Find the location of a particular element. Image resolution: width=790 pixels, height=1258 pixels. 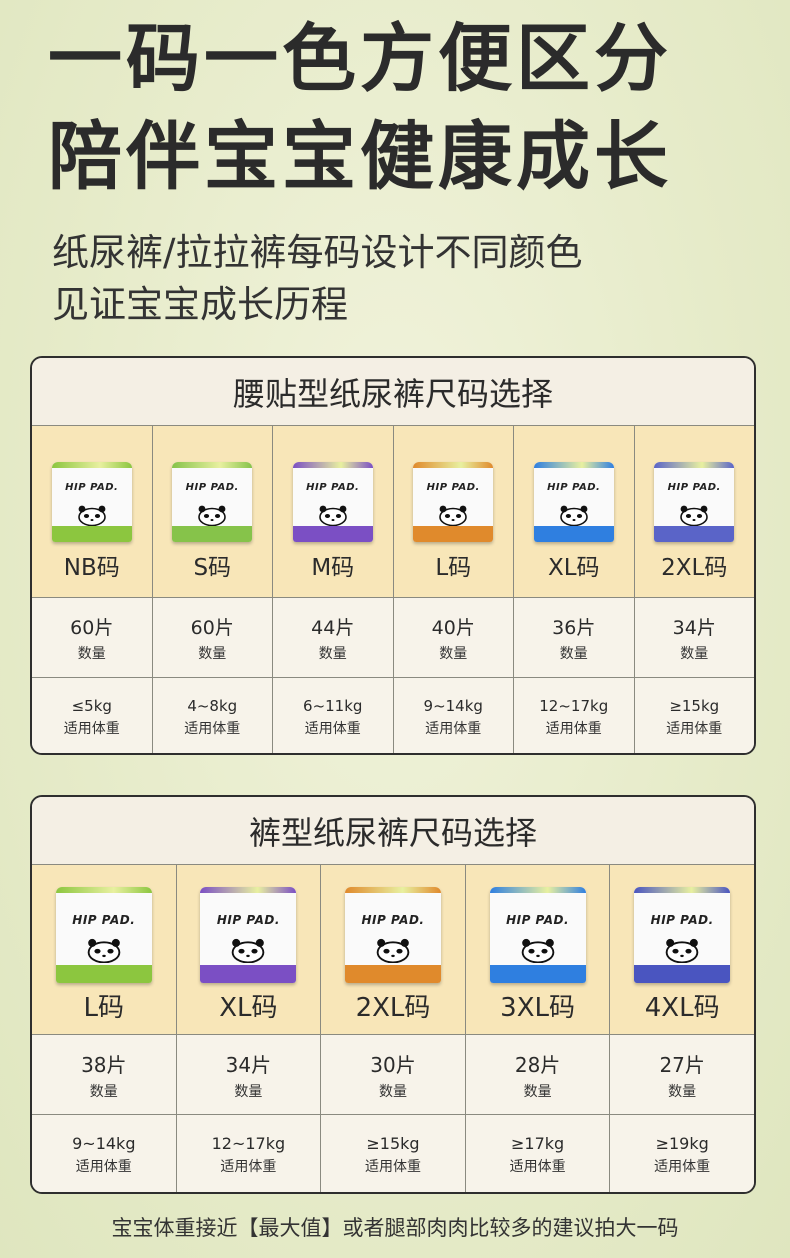

size-column: HIP PAD. XL码 34片 数量 is located at coordinates (249, 1028).